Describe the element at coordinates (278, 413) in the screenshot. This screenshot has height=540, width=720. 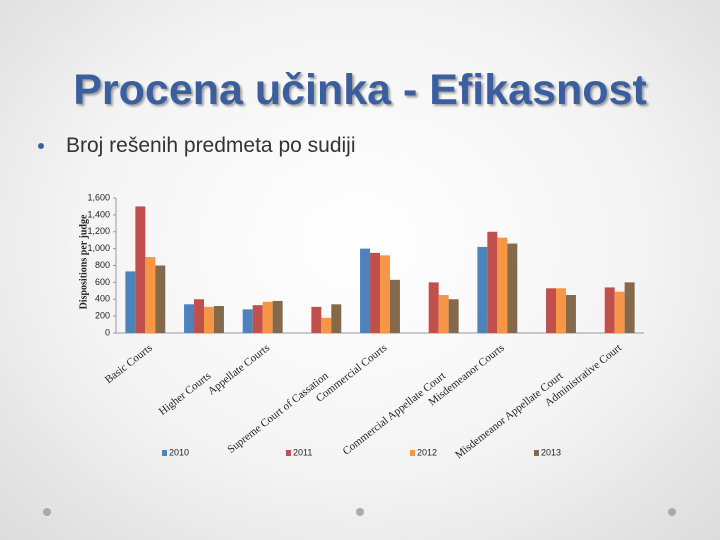
I see `x-tick-label: Supreme Court of Cassation` at that location.